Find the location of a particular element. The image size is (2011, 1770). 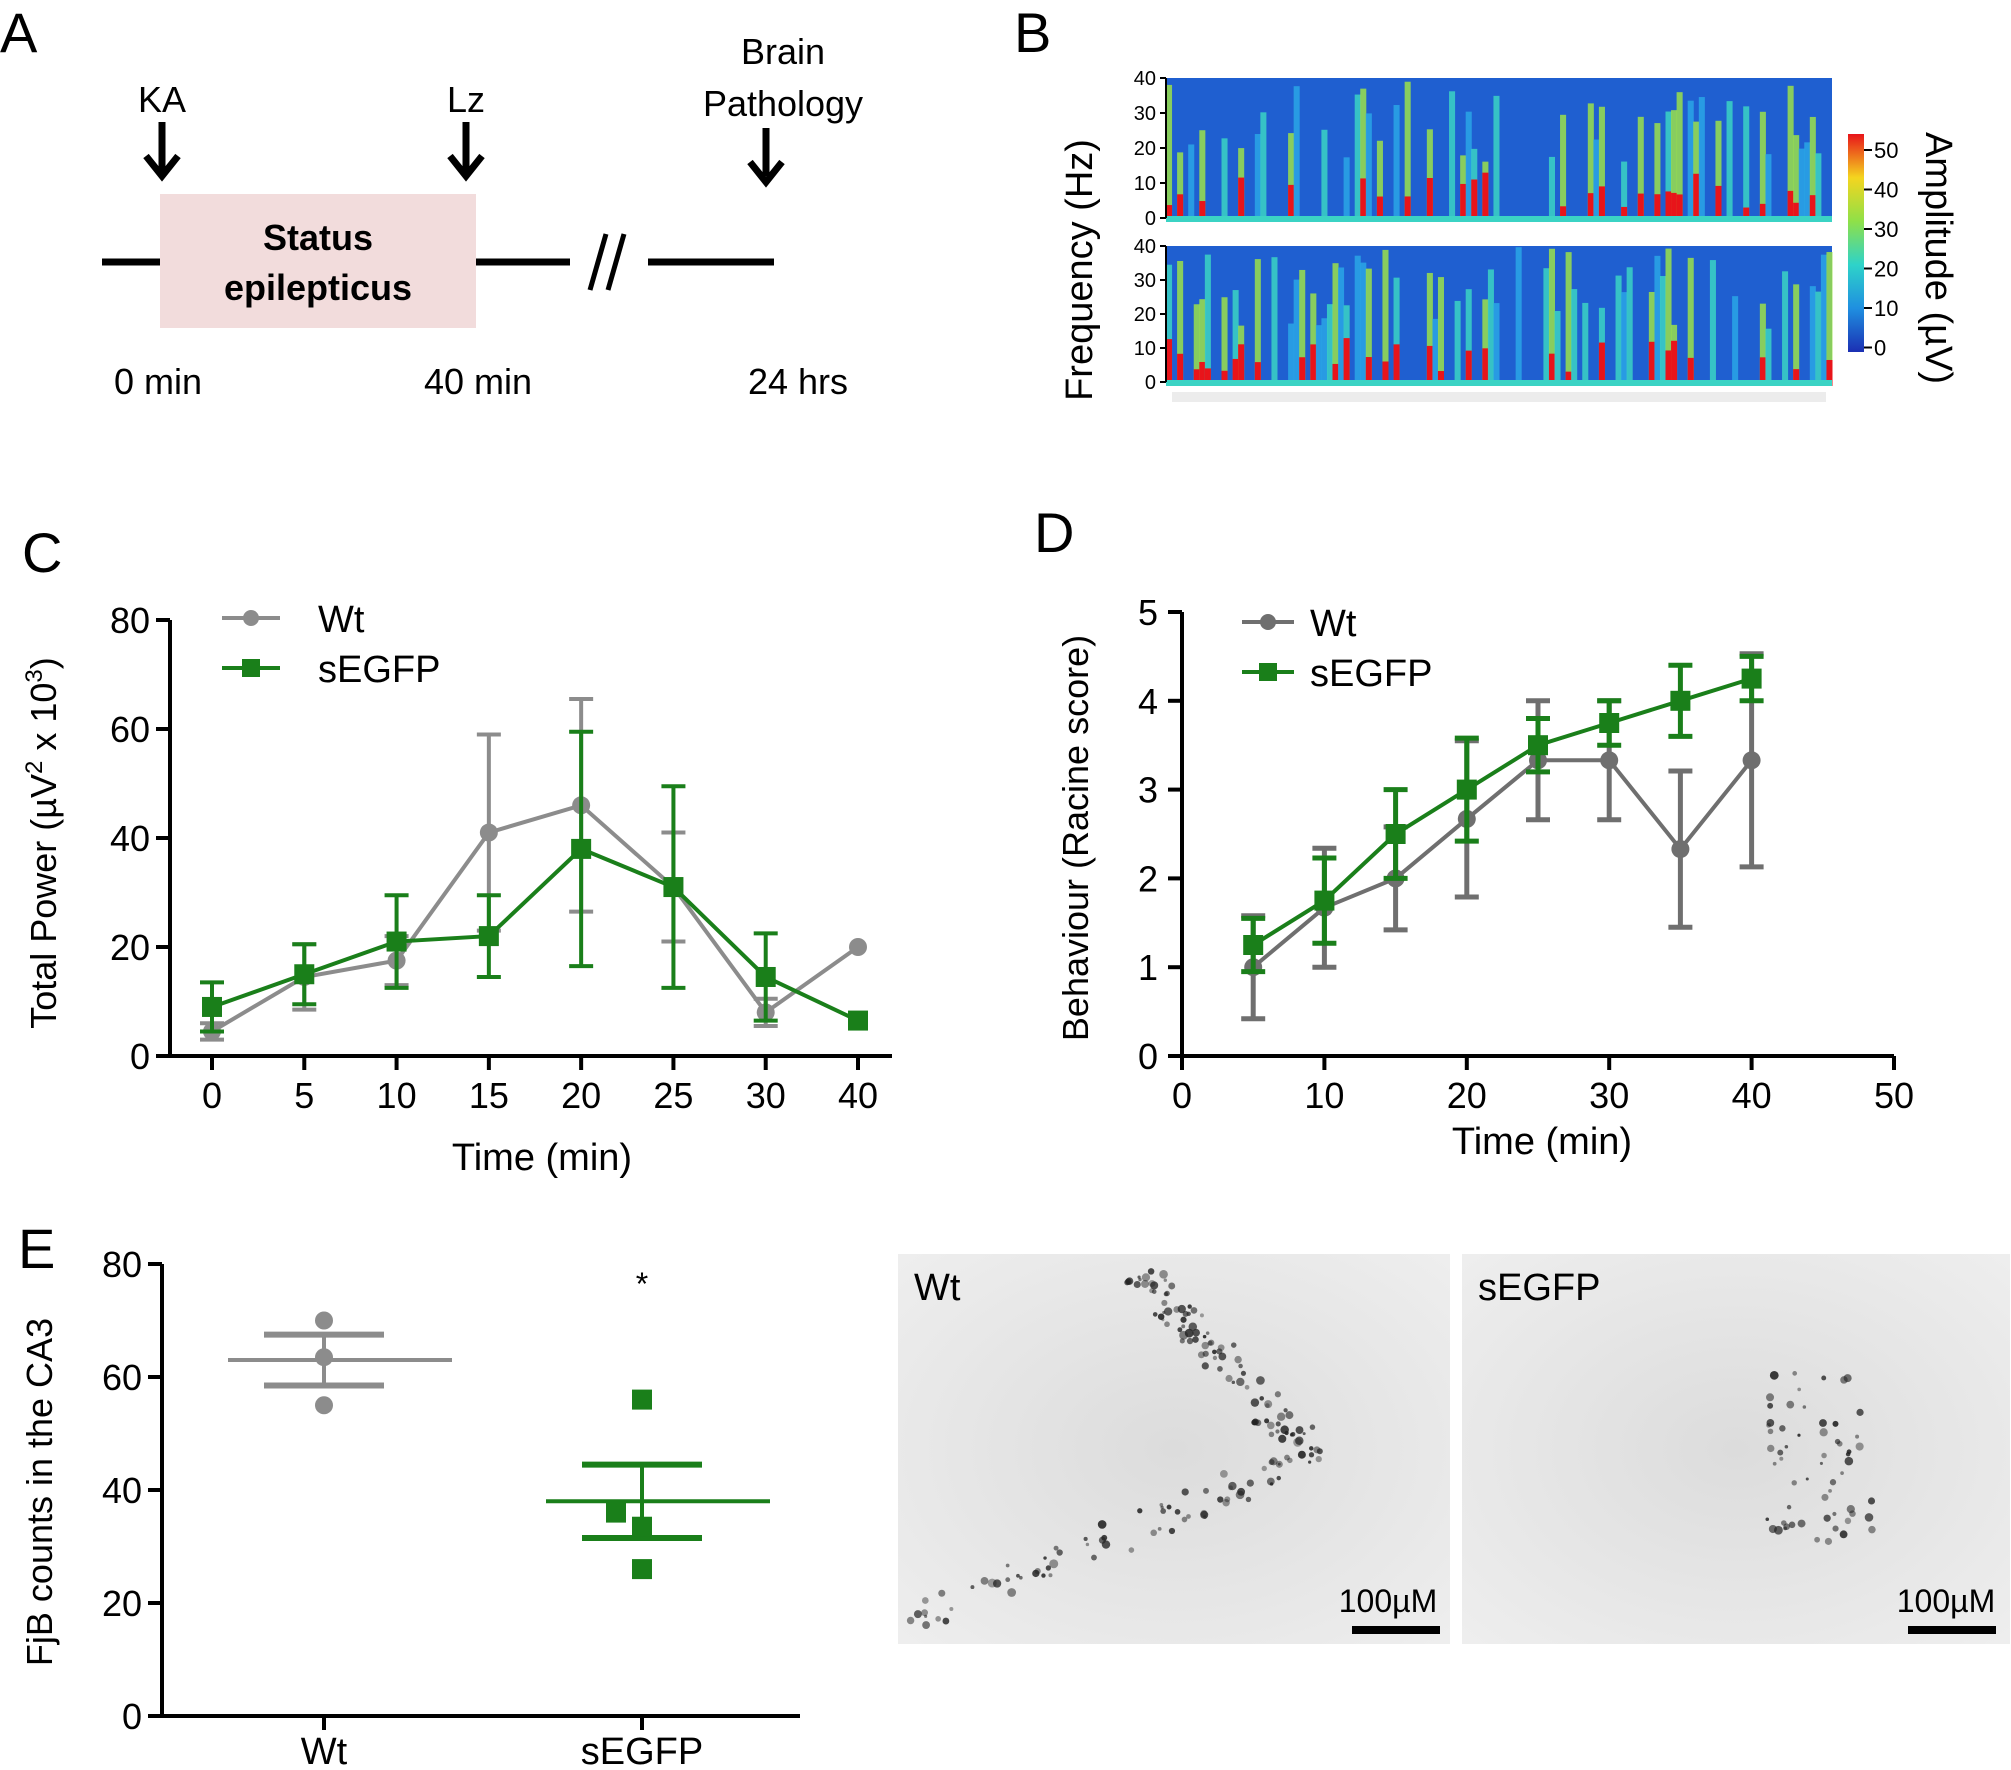

chart-c-xtick-label: 30 is located at coordinates (766, 1095).